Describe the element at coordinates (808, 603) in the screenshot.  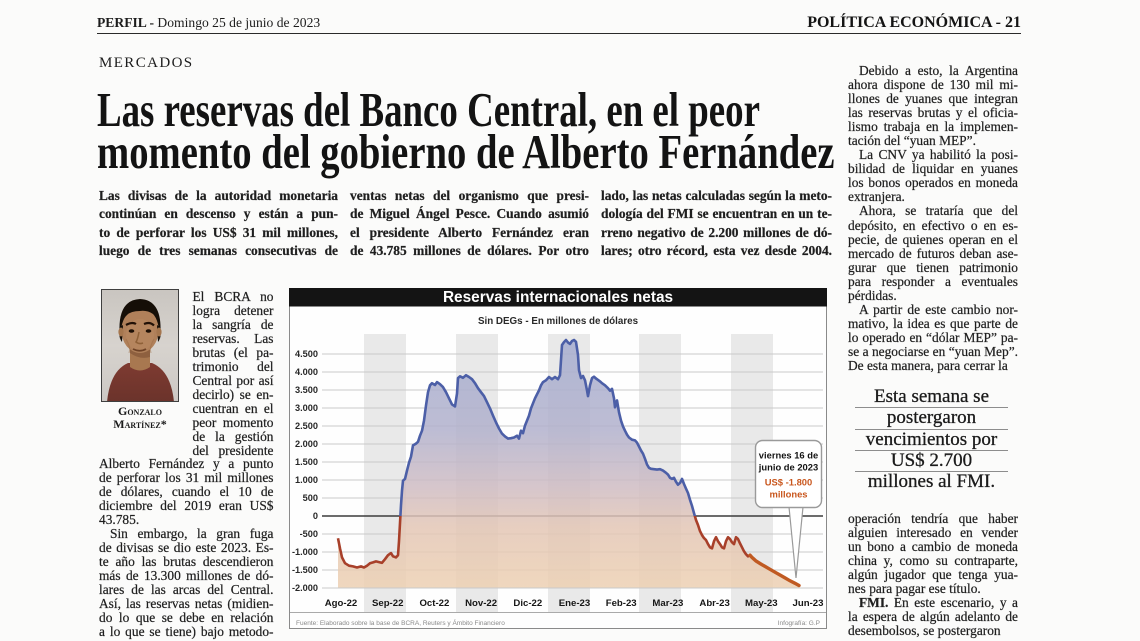
I see `svg-text: Jun-23` at that location.